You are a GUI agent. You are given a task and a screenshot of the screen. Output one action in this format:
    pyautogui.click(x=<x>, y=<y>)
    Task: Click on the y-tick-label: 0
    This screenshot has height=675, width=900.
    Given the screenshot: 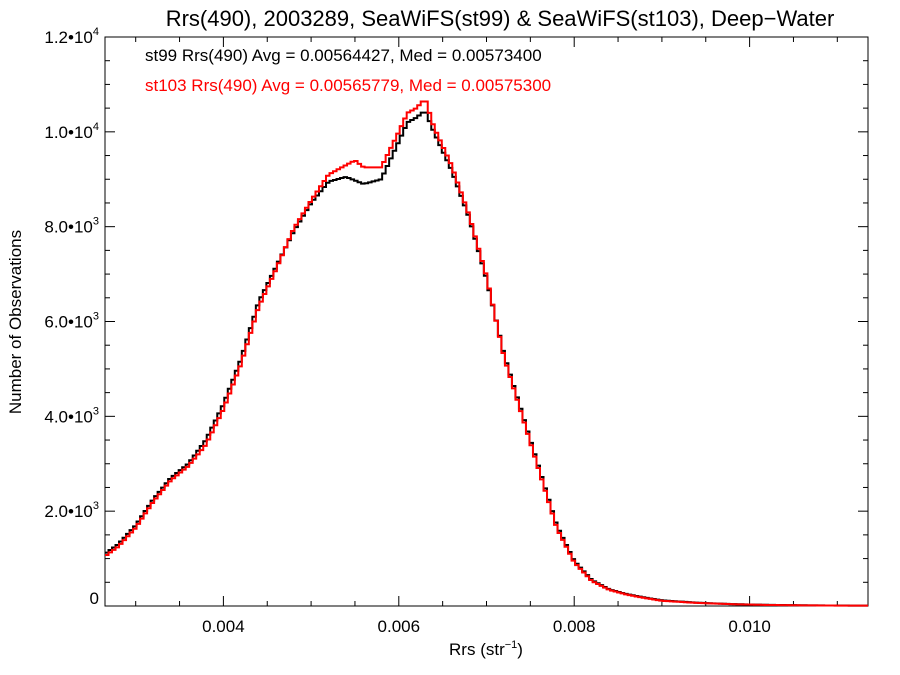 What is the action you would take?
    pyautogui.click(x=94, y=598)
    